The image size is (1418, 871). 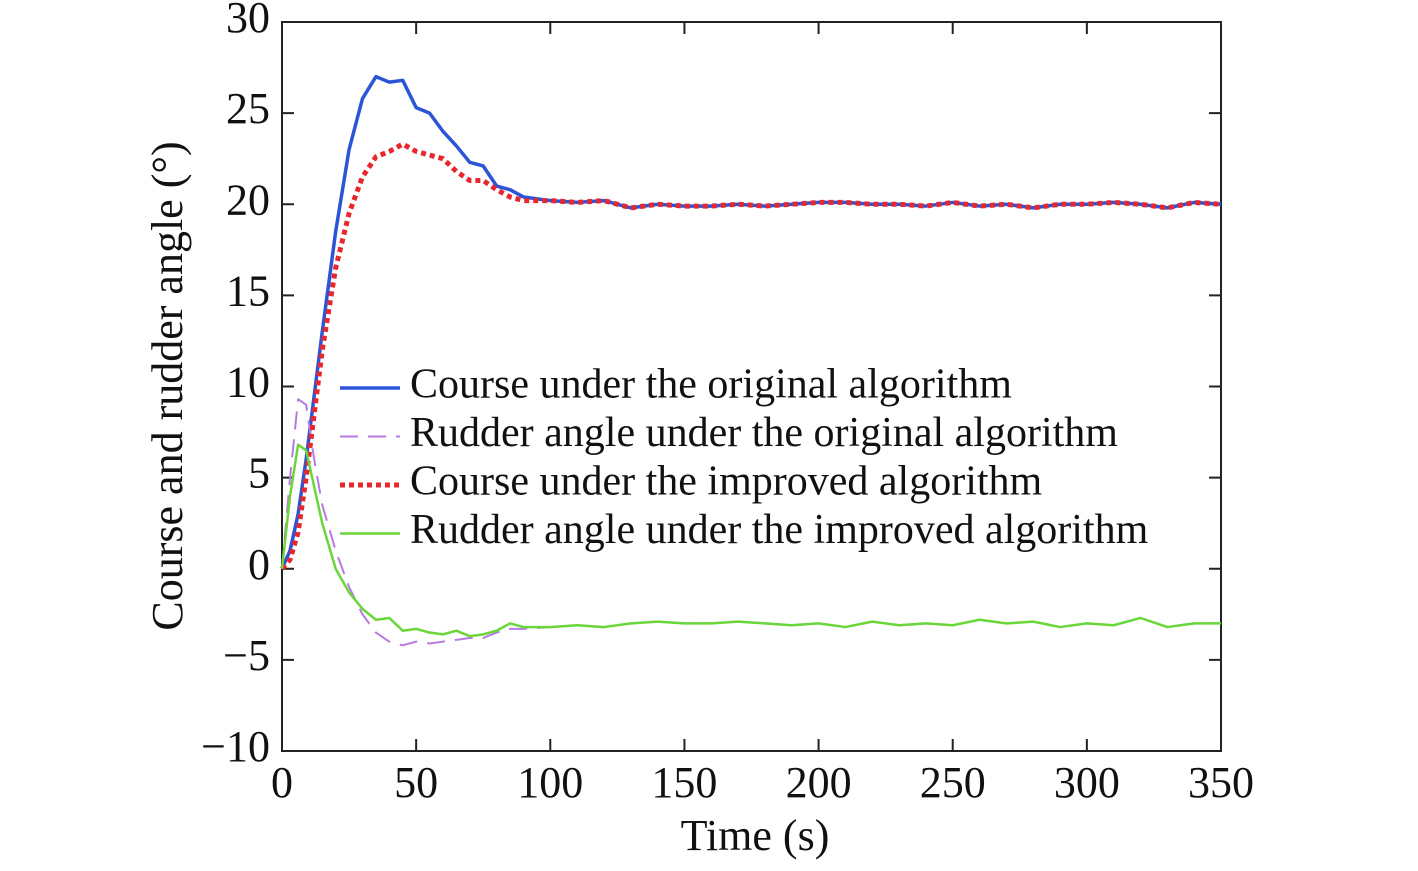 I want to click on x-tick-label: 200, so click(x=819, y=782).